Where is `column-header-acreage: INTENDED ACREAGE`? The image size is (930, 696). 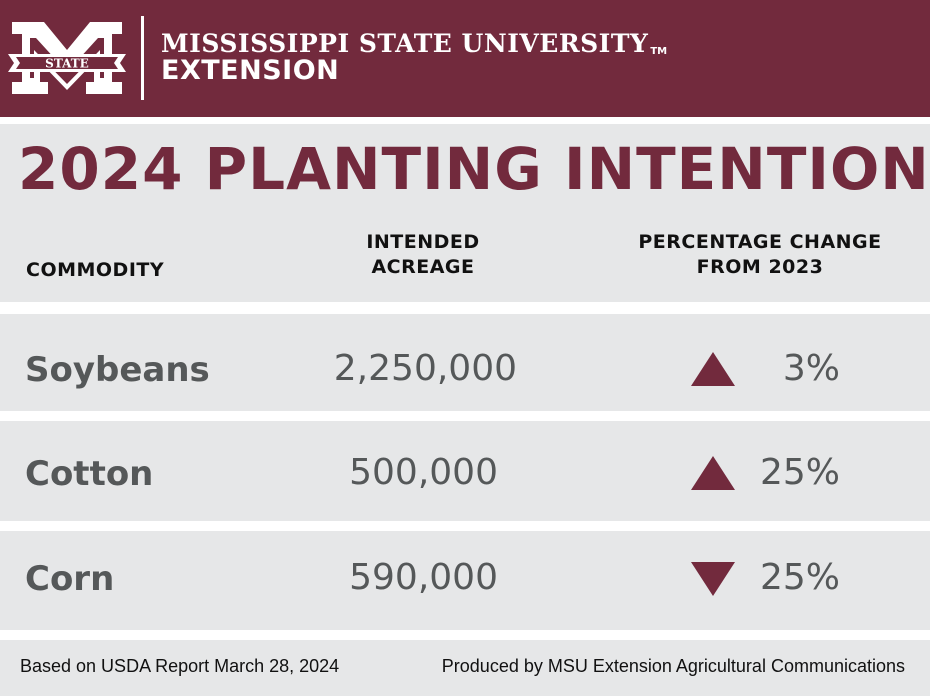 column-header-acreage: INTENDED ACREAGE is located at coordinates (423, 255).